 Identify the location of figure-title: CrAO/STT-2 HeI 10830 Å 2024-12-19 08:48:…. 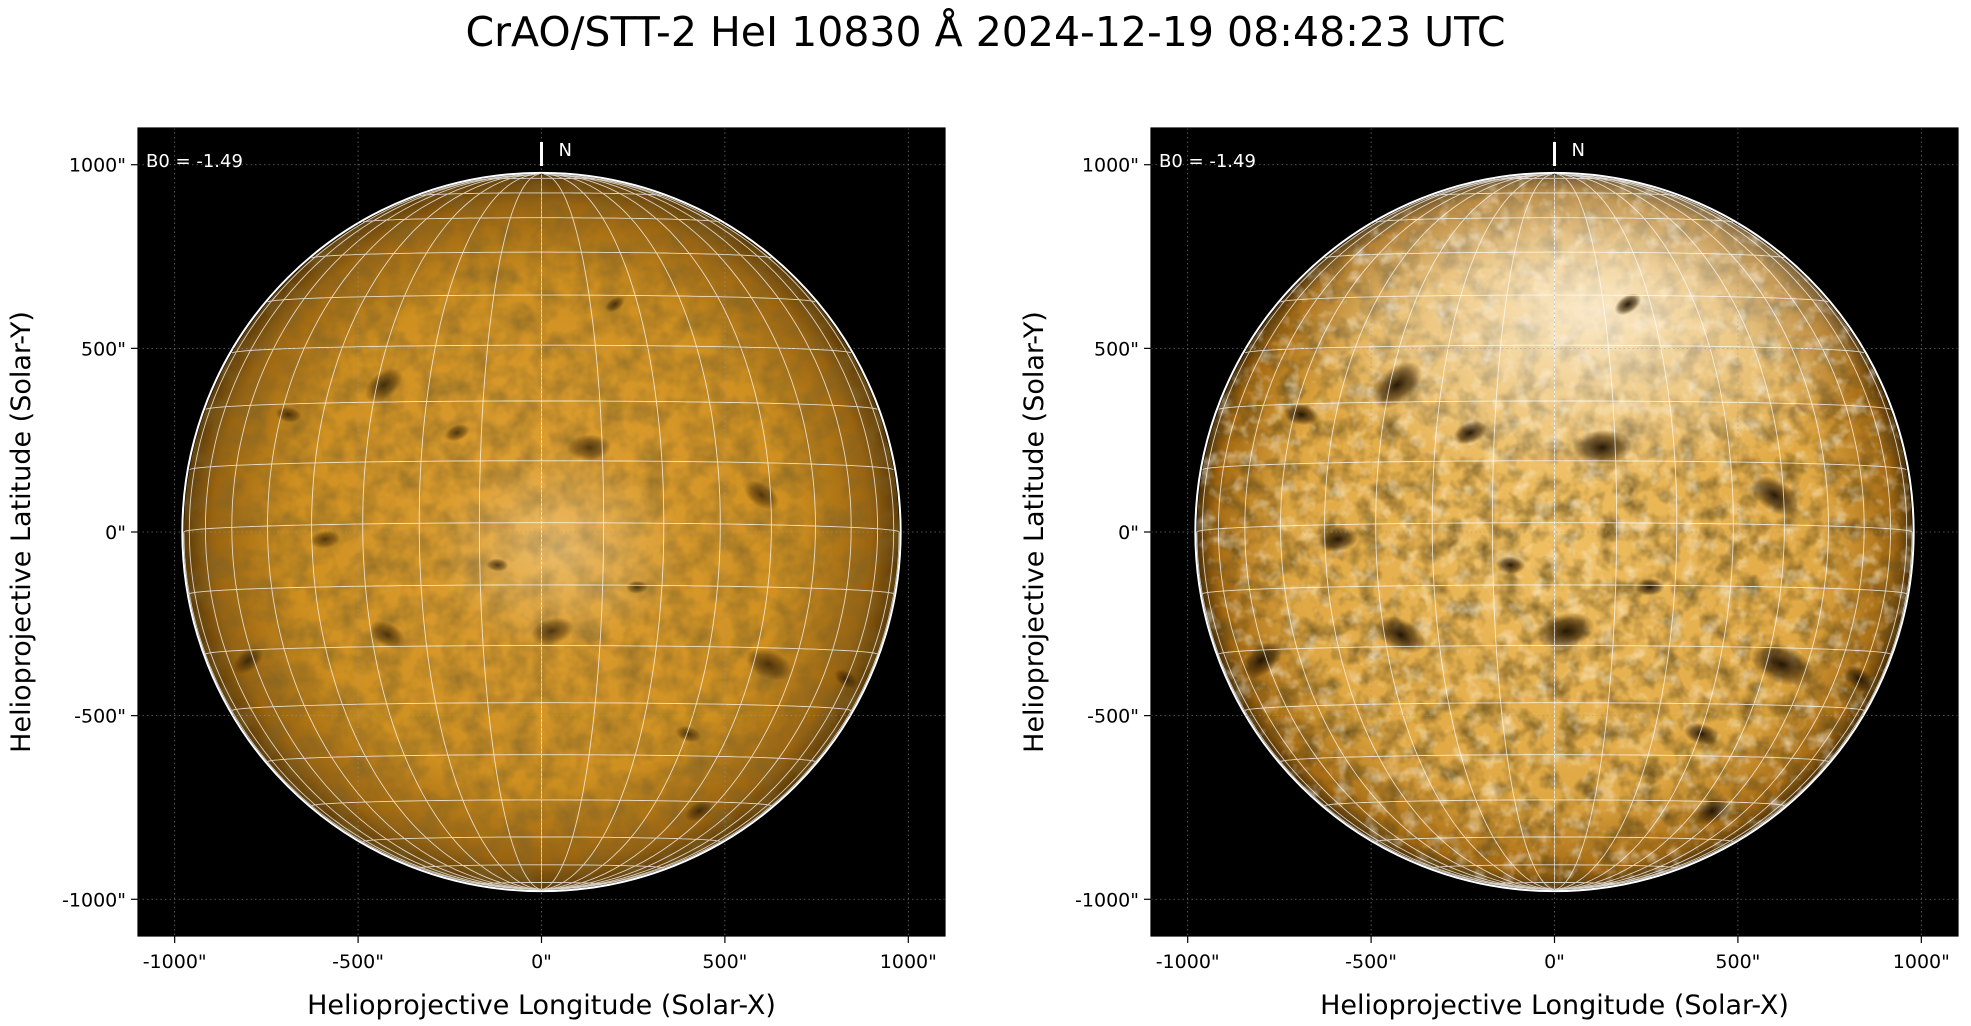
(985, 32).